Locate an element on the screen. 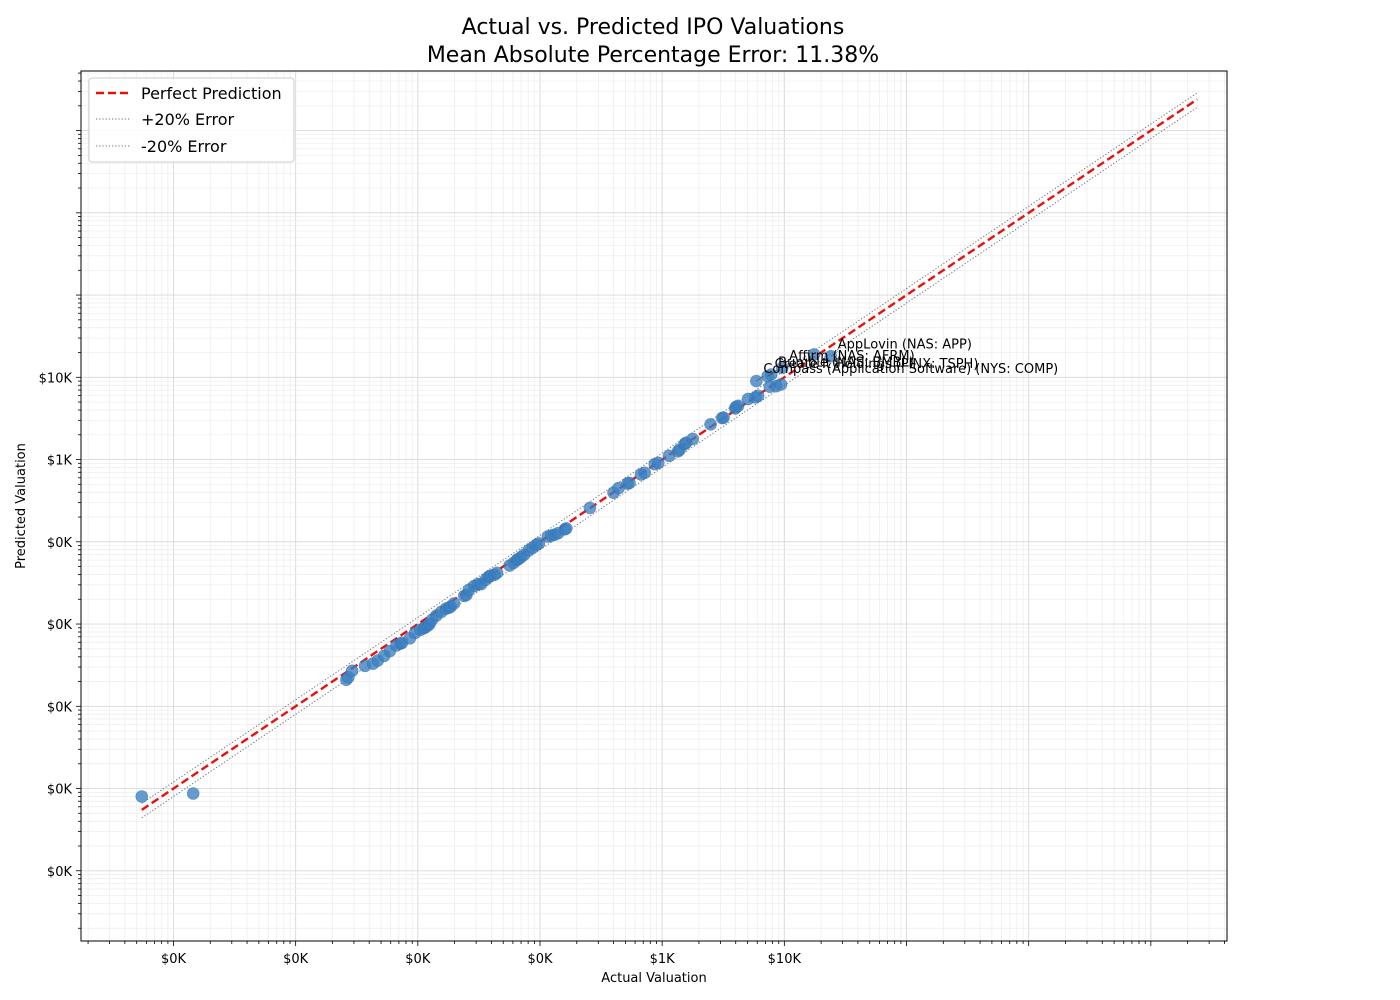 The width and height of the screenshot is (1400, 1000). x-tick-label: $1K is located at coordinates (663, 959).